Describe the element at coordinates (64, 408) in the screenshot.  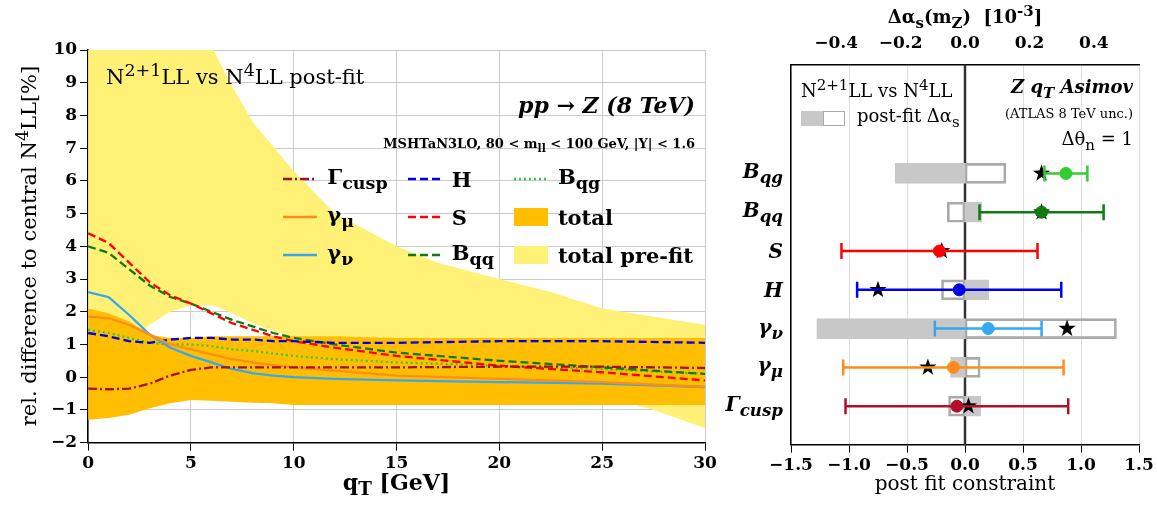
I see `y-tick-label: −1` at that location.